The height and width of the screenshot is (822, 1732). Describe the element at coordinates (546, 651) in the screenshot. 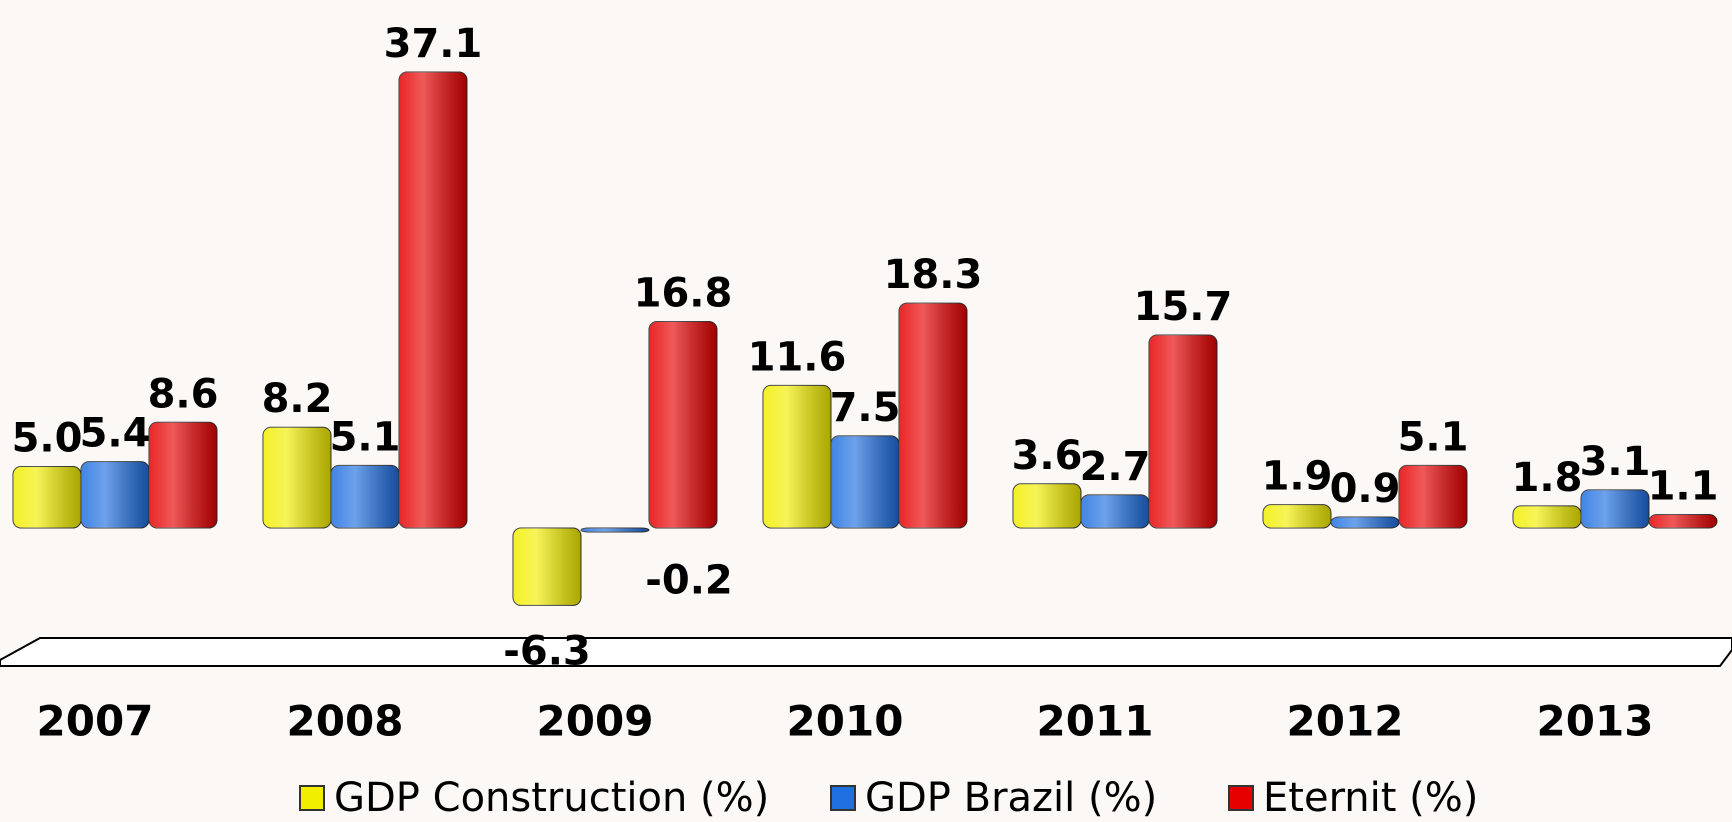

I see `data-label: -6.3` at that location.